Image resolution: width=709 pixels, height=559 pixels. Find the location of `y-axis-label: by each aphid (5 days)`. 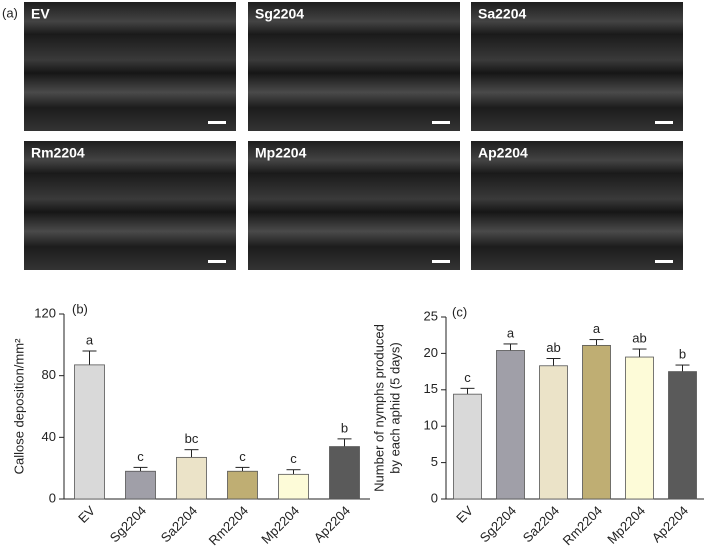

y-axis-label: by each aphid (5 days) is located at coordinates (394, 408).